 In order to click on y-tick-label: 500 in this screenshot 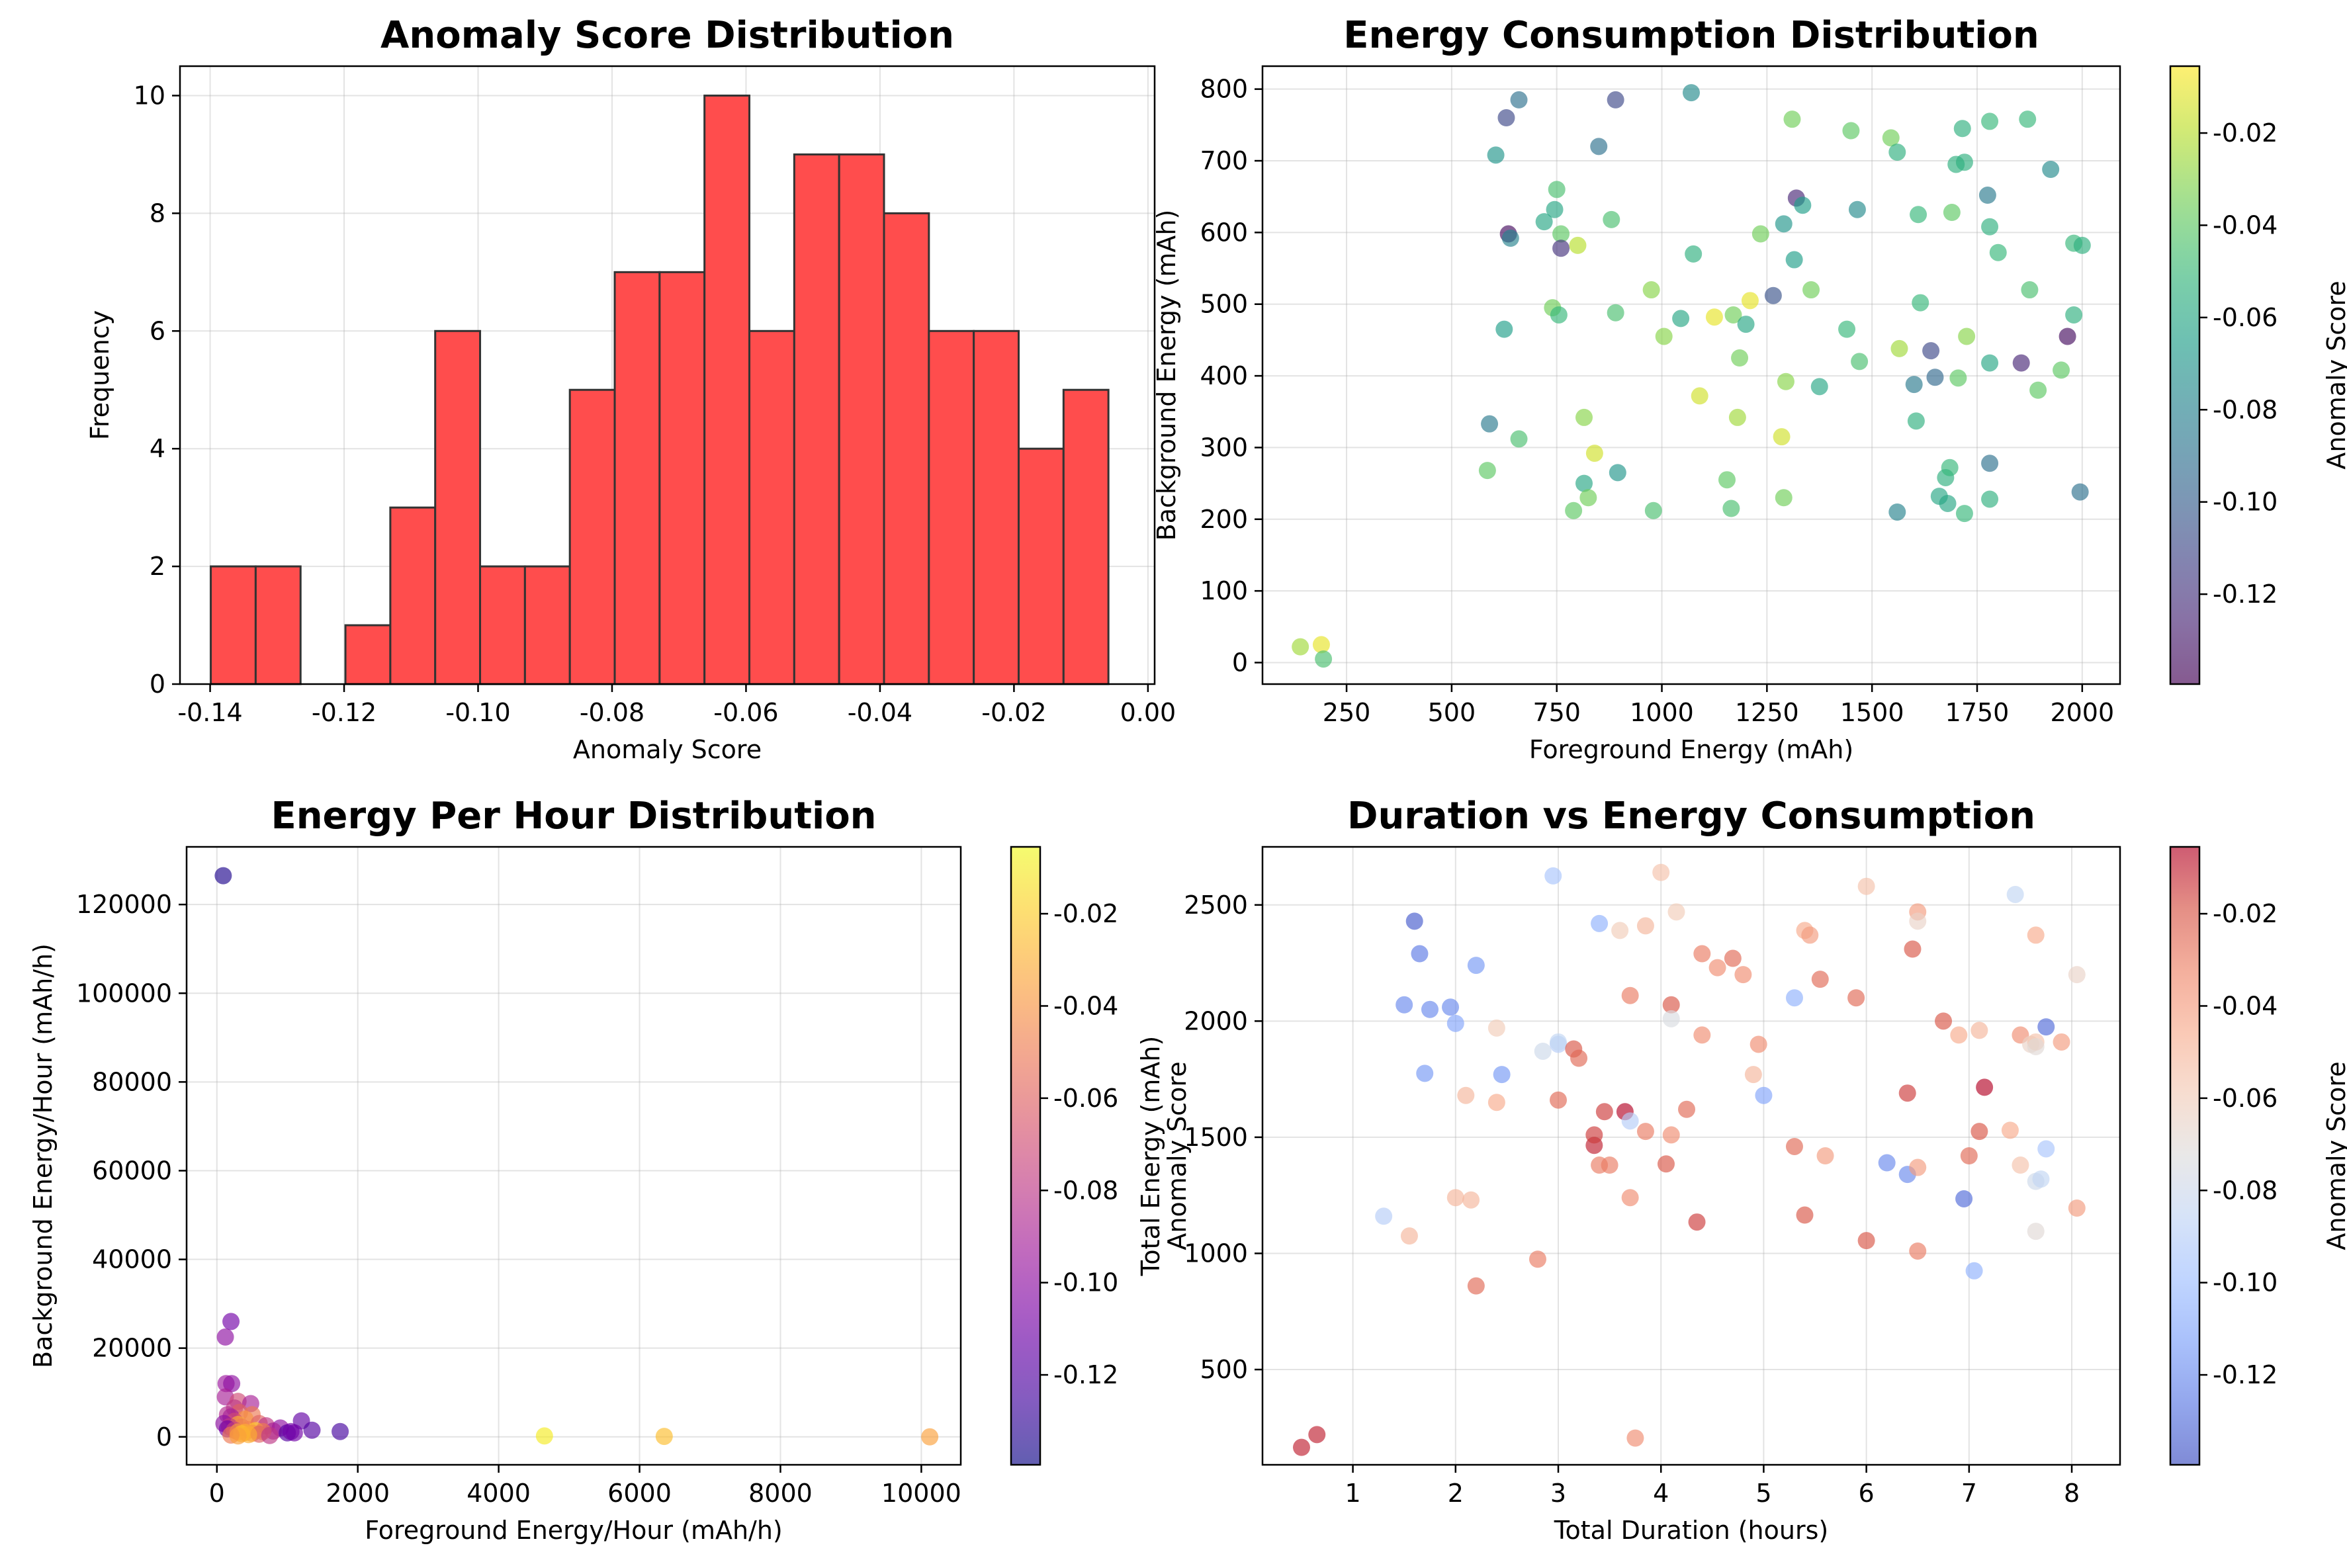, I will do `click(1224, 1370)`.